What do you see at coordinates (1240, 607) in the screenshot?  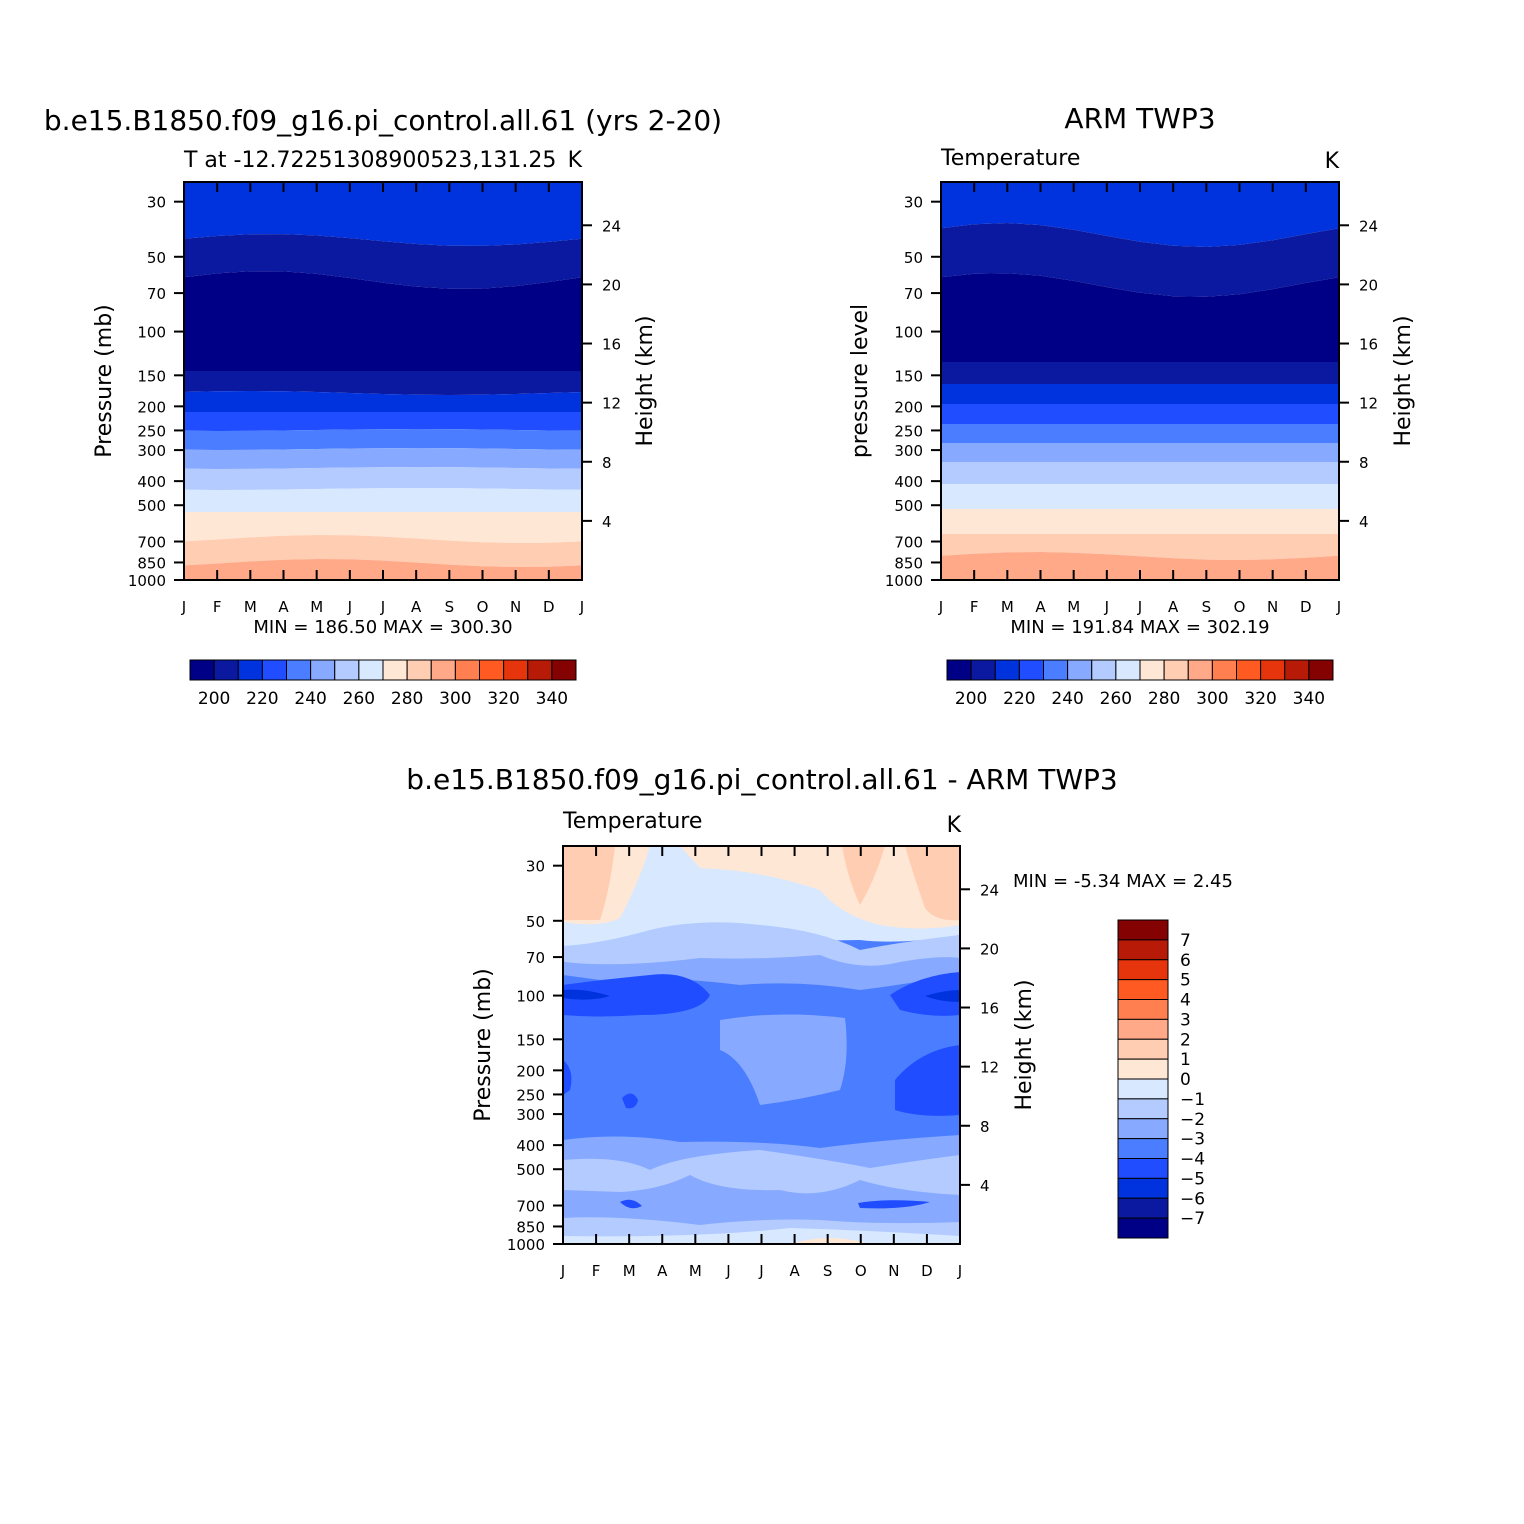 I see `panel2-xtick-label: O` at bounding box center [1240, 607].